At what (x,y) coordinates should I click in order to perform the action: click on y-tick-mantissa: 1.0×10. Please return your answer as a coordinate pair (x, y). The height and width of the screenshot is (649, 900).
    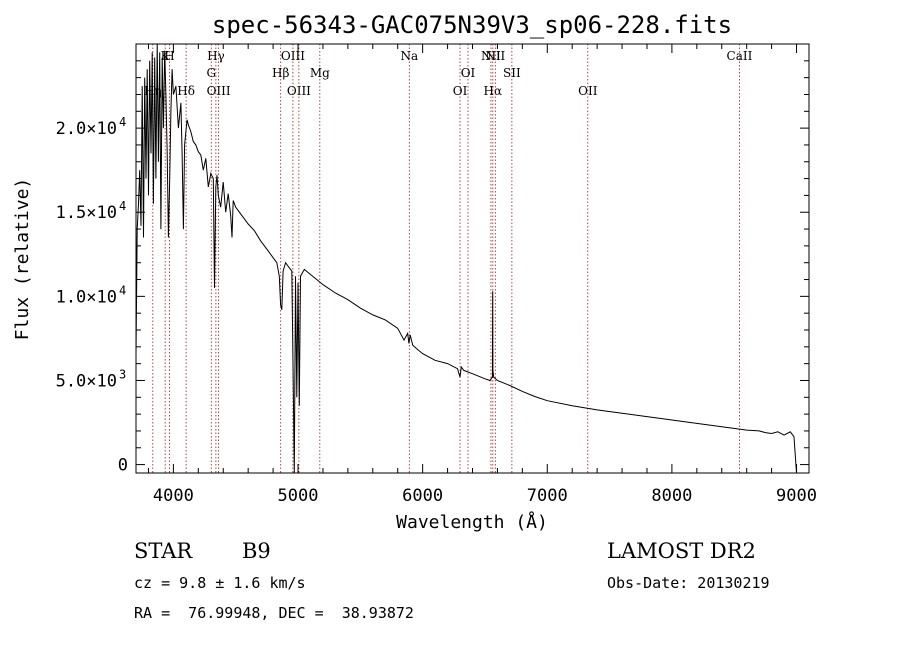
    Looking at the image, I should click on (86, 297).